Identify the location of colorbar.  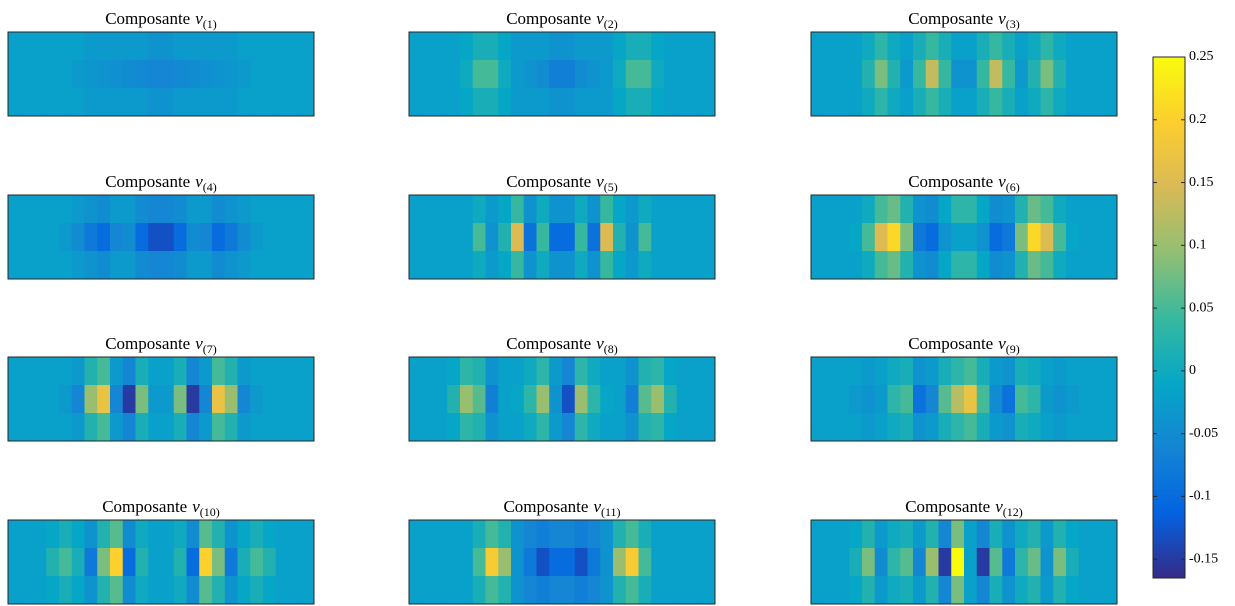
(1169, 317).